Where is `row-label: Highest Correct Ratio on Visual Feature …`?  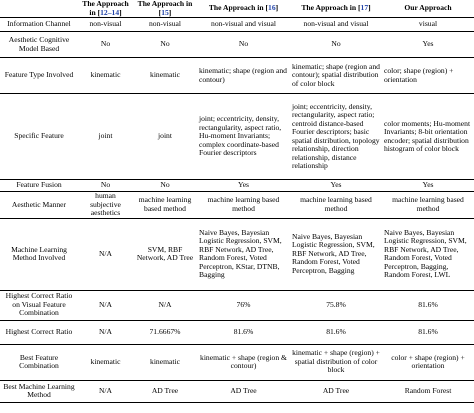 row-label: Highest Correct Ratio on Visual Feature … is located at coordinates (39, 305).